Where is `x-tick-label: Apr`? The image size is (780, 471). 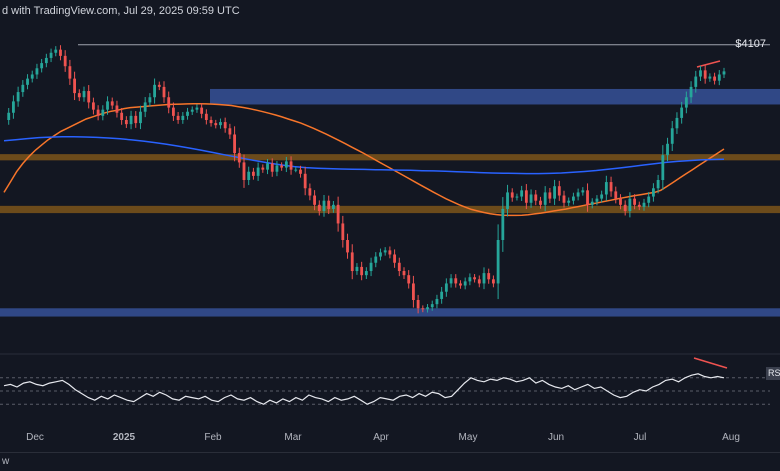 x-tick-label: Apr is located at coordinates (381, 437).